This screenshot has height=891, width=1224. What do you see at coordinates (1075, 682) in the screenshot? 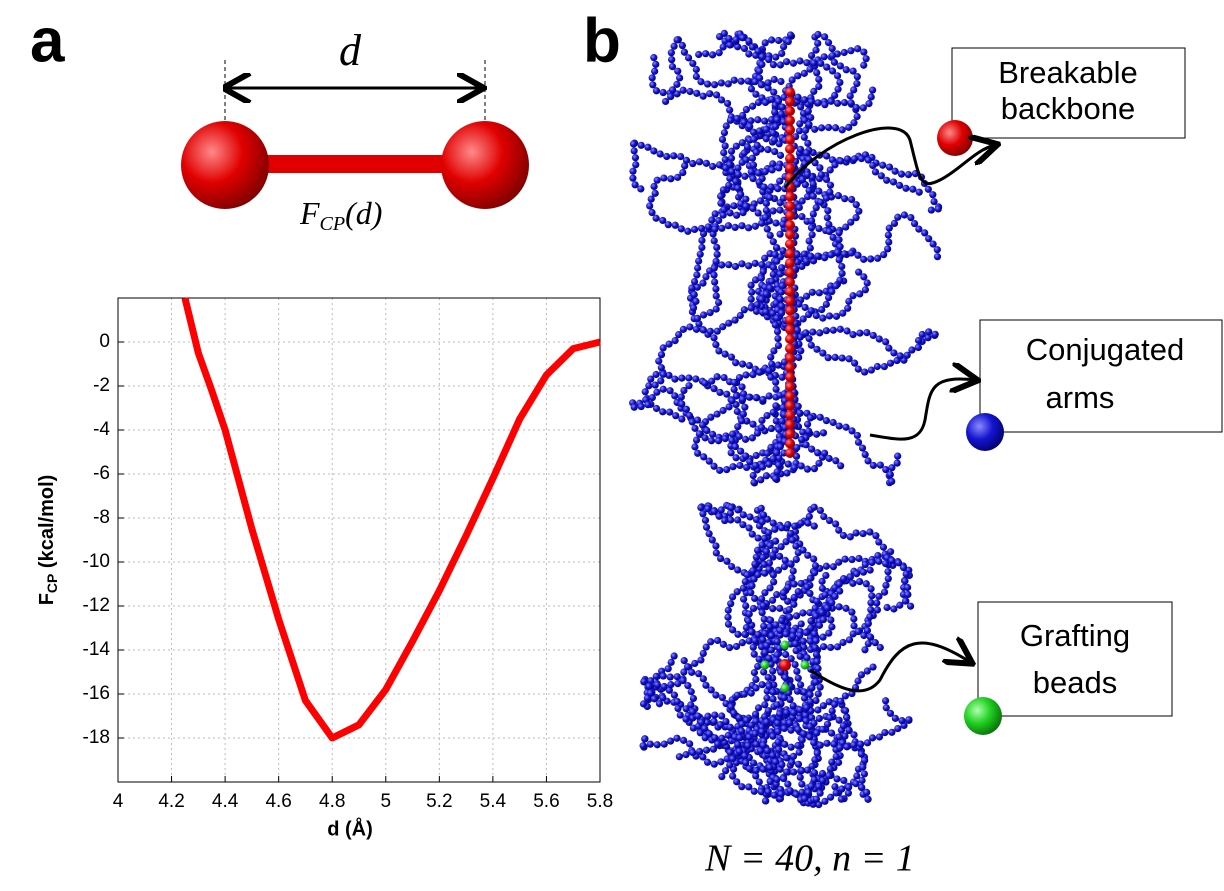
I see `box-text: beads` at bounding box center [1075, 682].